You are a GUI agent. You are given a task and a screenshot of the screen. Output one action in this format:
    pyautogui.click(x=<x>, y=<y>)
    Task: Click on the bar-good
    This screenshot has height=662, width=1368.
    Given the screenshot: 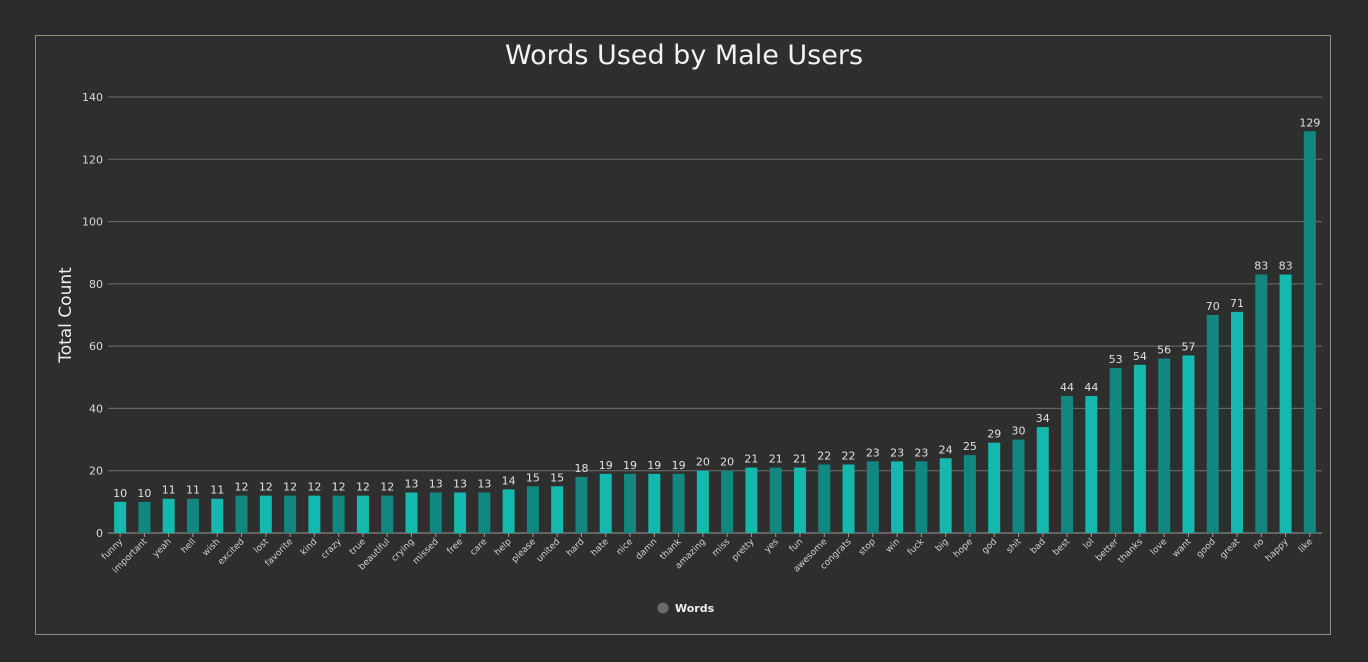 What is the action you would take?
    pyautogui.click(x=1212, y=424)
    